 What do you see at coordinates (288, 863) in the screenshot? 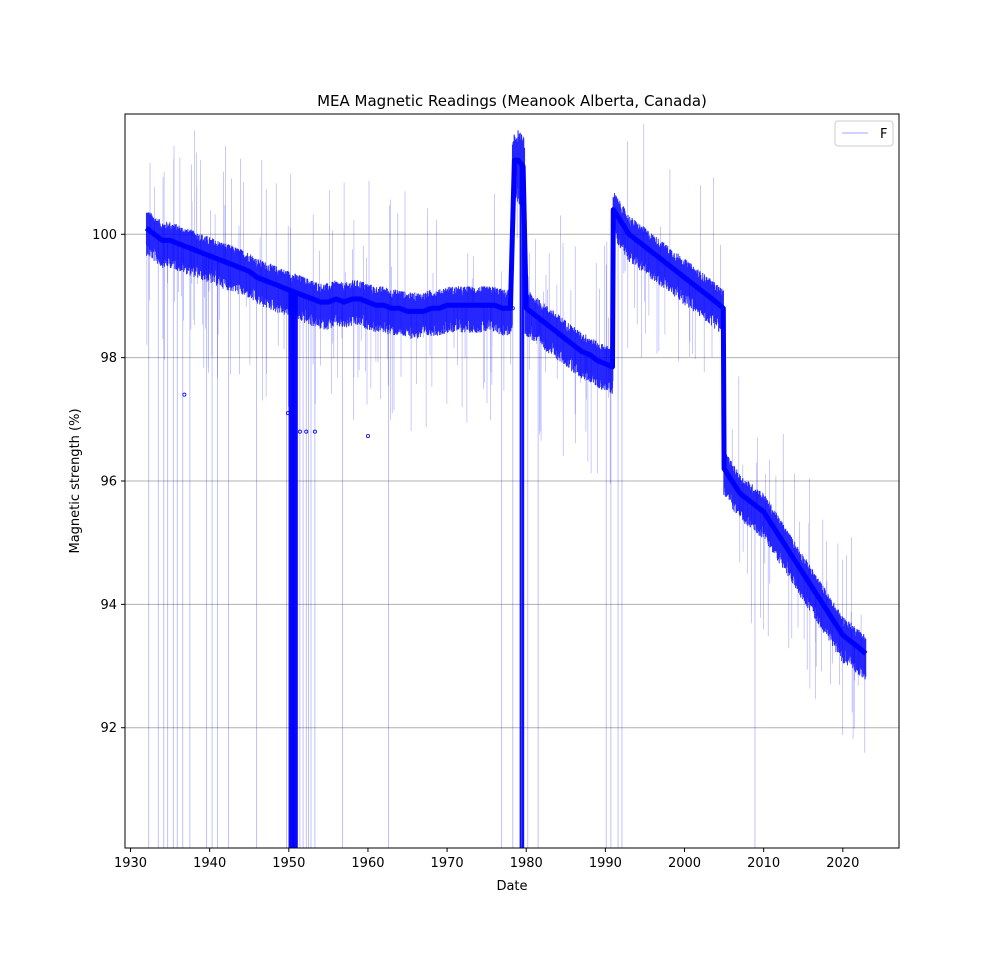
I see `x-tick-label: 1950` at bounding box center [288, 863].